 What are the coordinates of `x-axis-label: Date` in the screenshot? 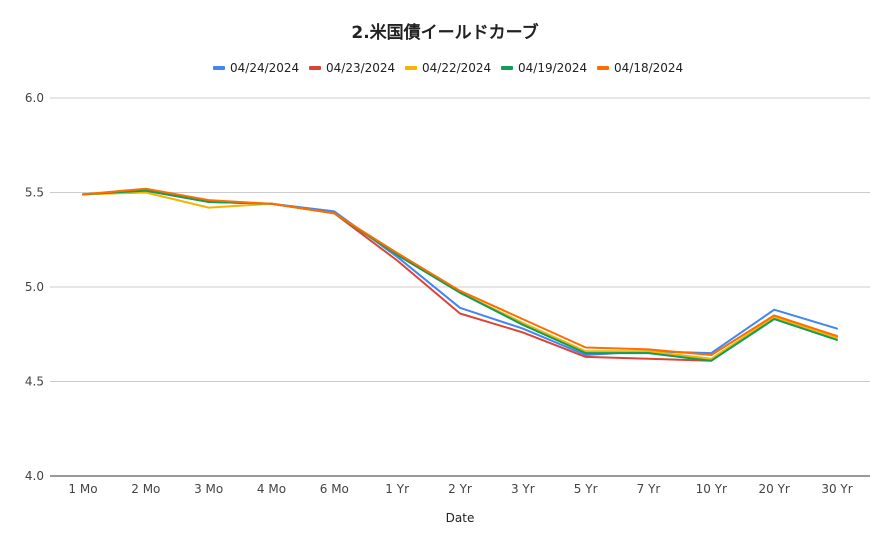 It's located at (460, 518).